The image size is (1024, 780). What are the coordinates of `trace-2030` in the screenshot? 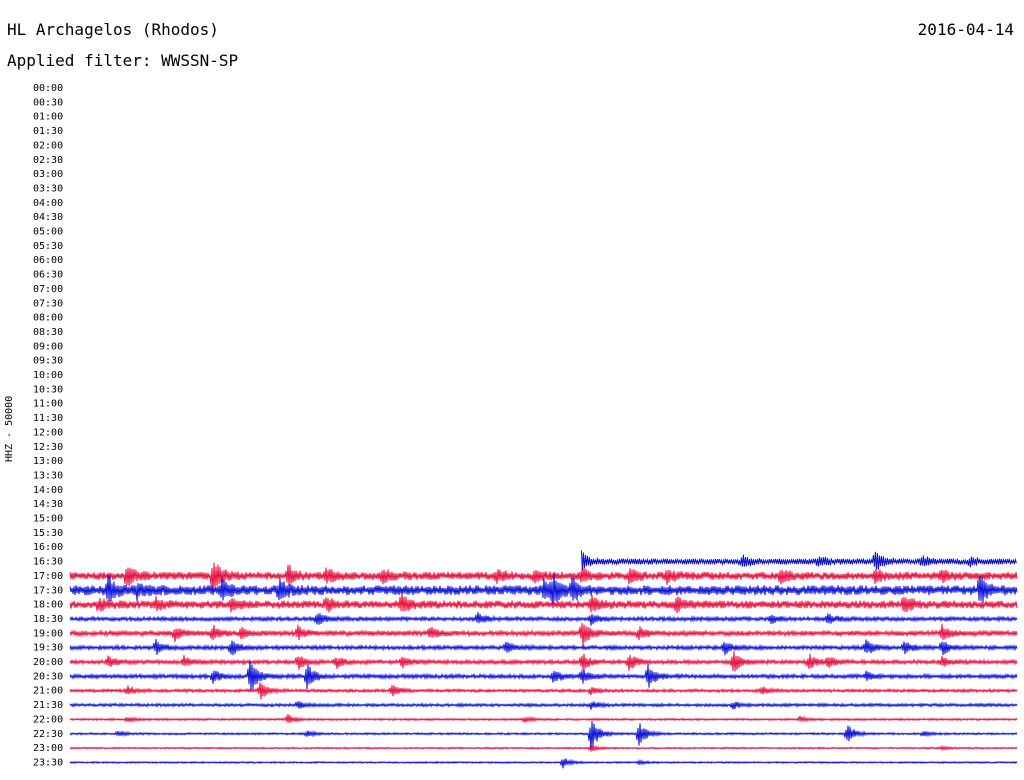 It's located at (543, 675).